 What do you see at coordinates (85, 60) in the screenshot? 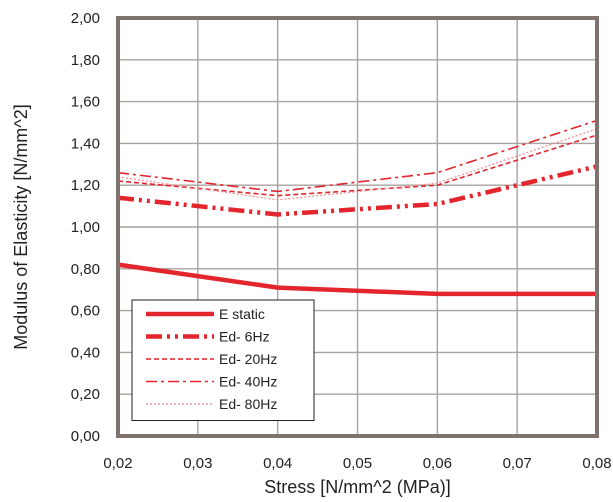
I see `y-tick-label: 1,80` at bounding box center [85, 60].